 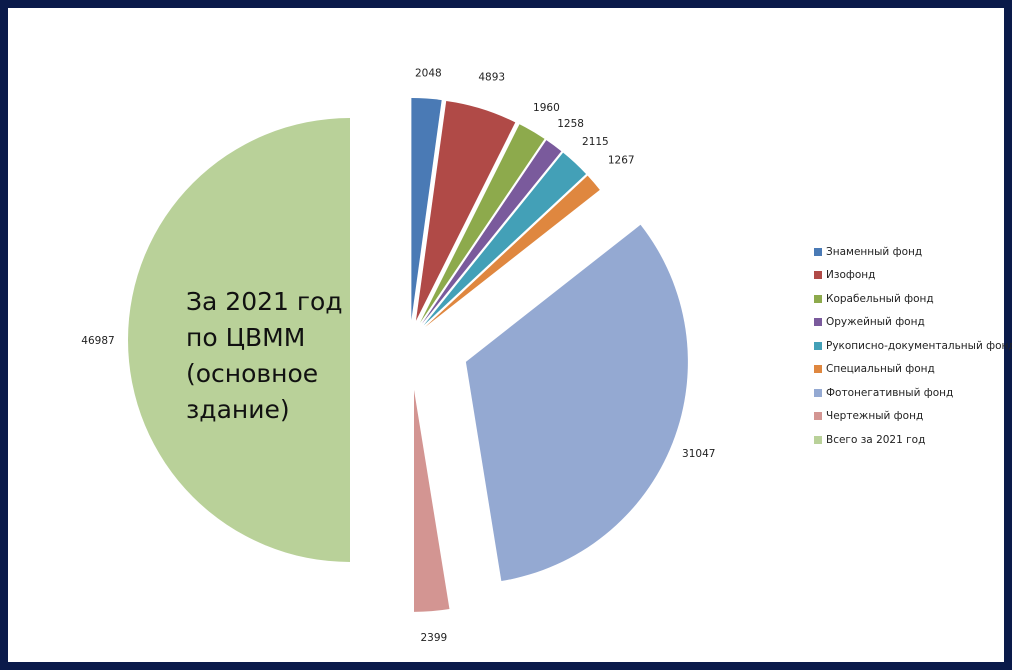 What do you see at coordinates (428, 74) in the screenshot?
I see `slice-value-label: 2048` at bounding box center [428, 74].